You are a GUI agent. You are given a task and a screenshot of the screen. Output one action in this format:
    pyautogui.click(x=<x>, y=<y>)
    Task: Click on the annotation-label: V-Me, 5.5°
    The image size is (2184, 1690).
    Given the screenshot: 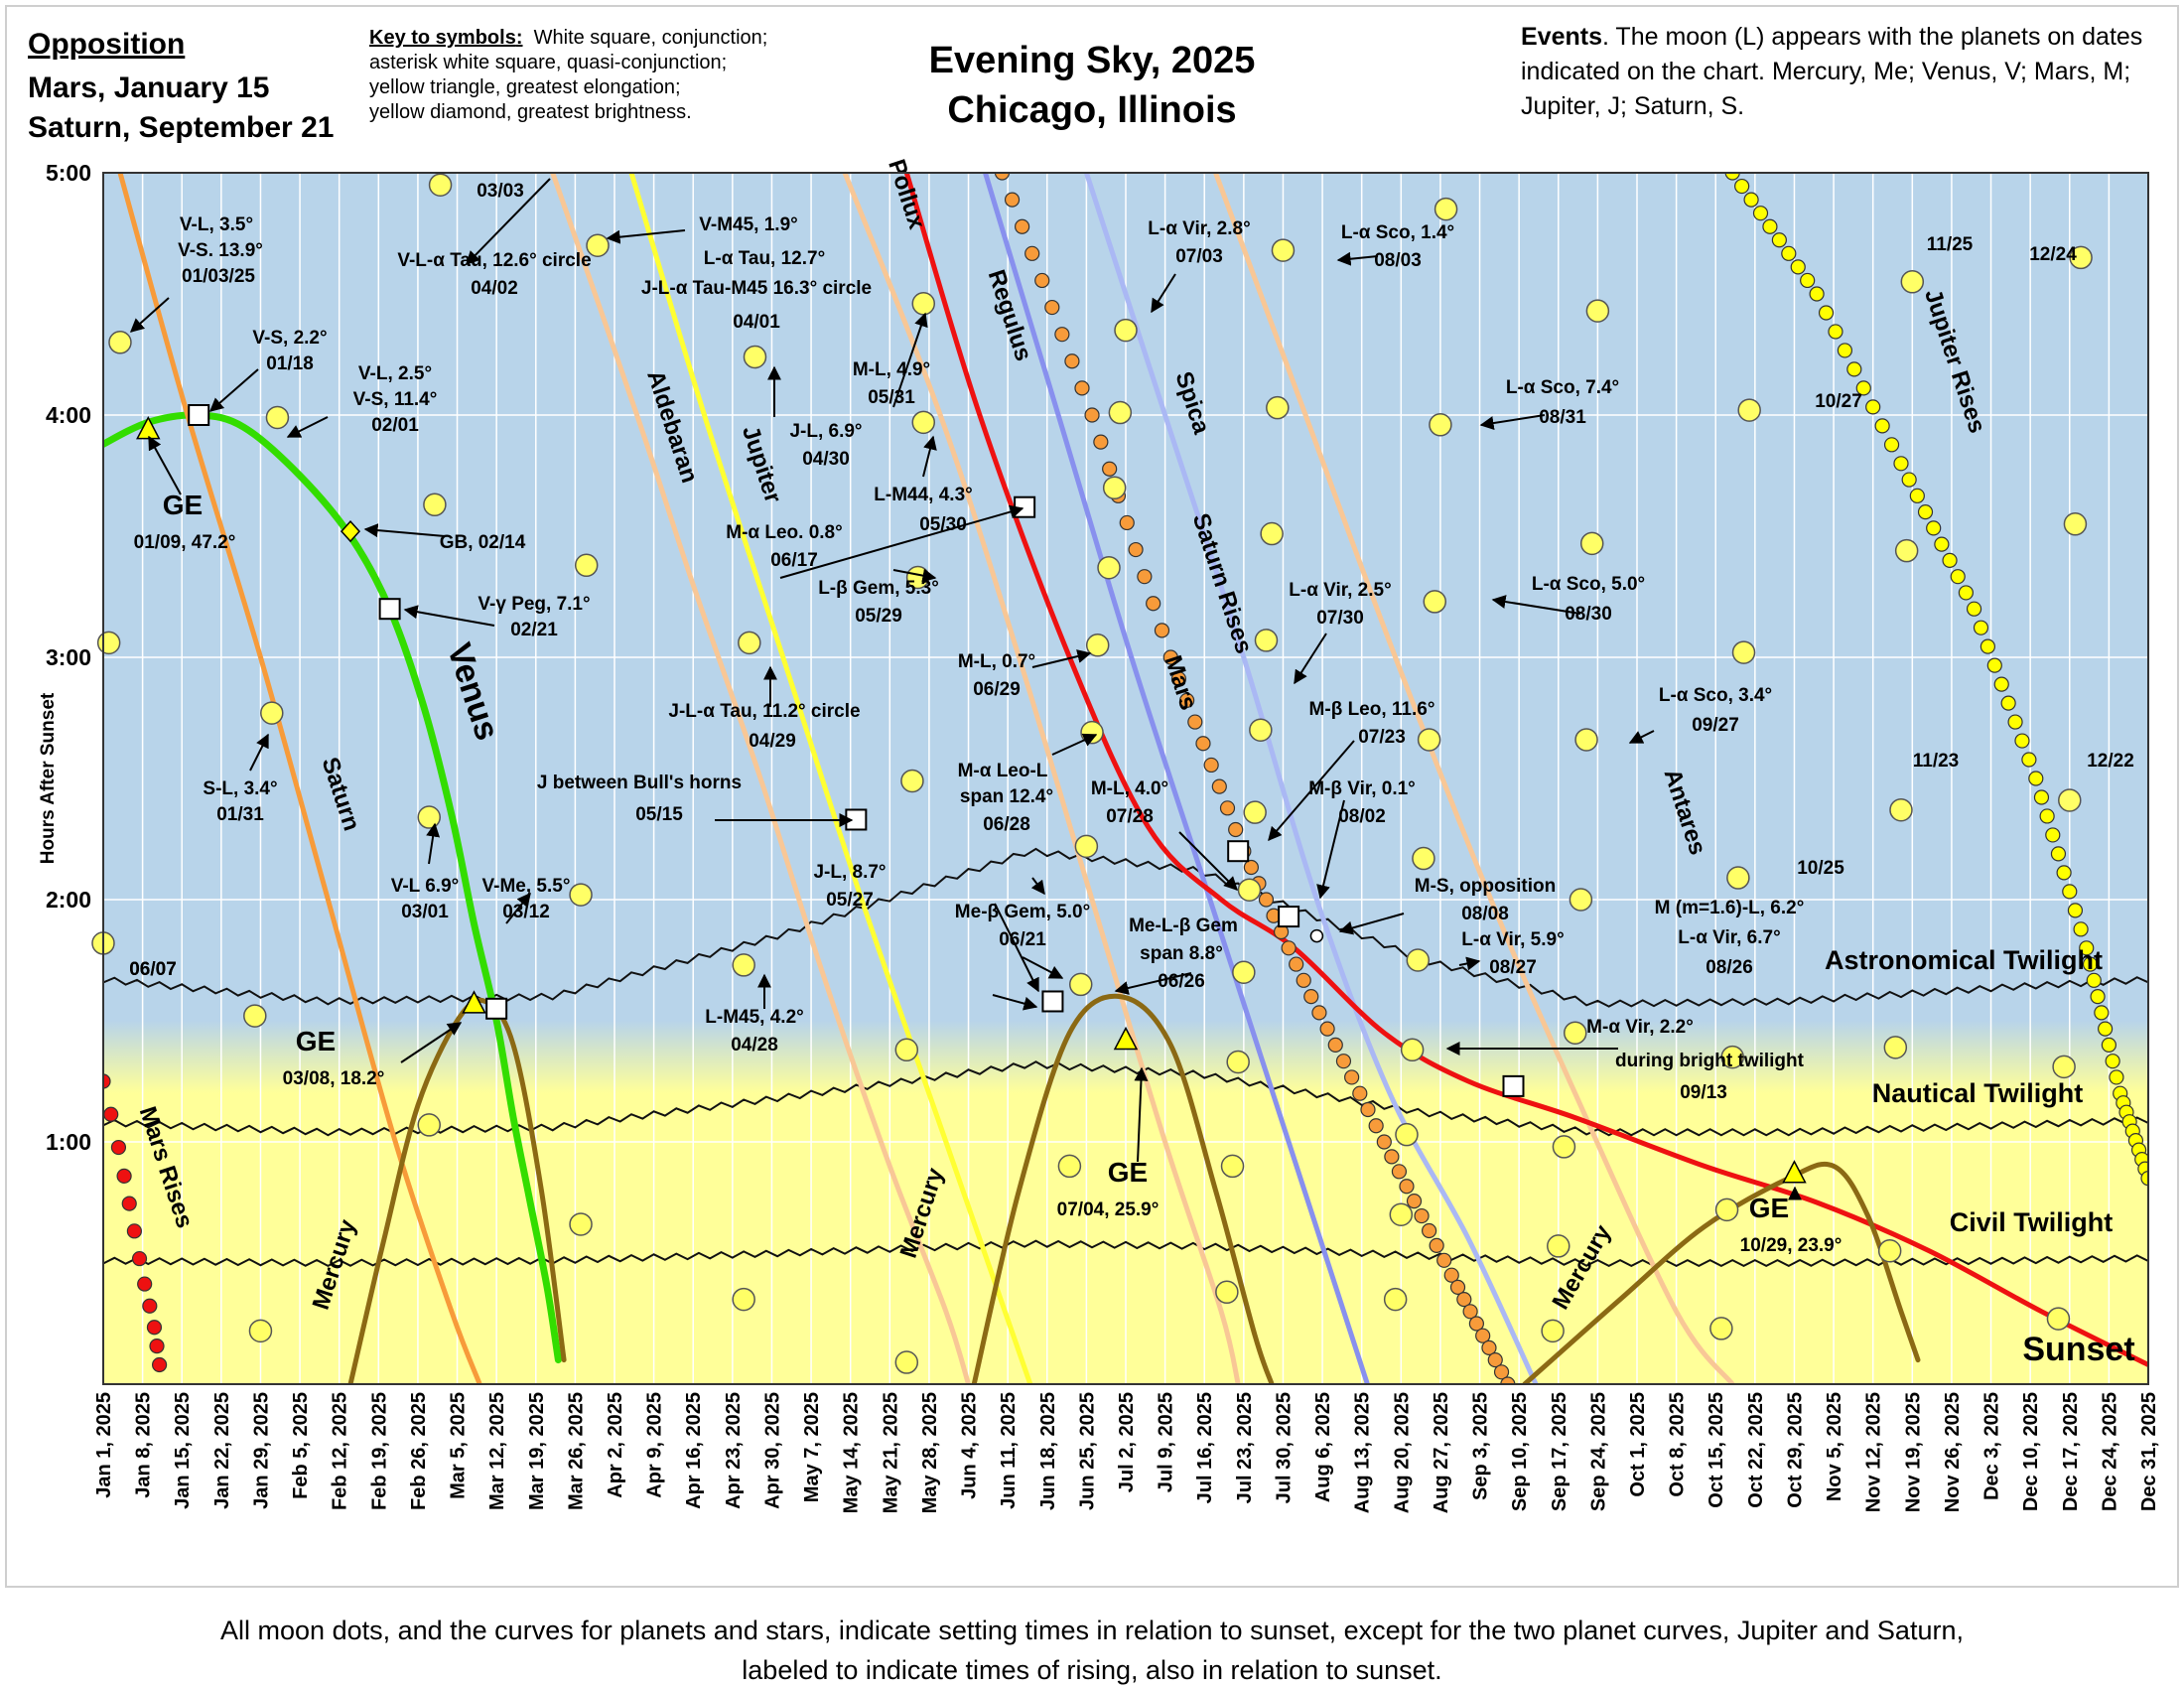 What is the action you would take?
    pyautogui.click(x=526, y=887)
    